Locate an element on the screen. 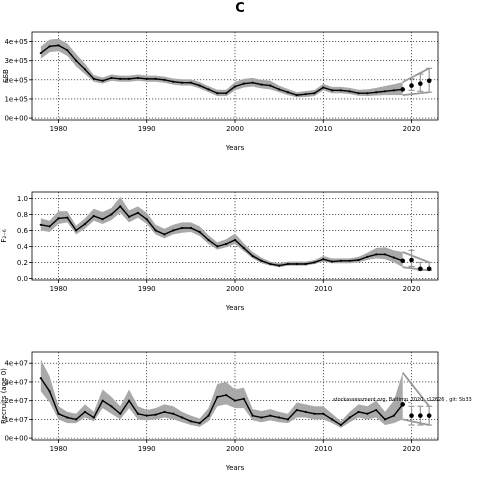 The width and height of the screenshot is (480, 480). x-axis-label: Years is located at coordinates (235, 308).